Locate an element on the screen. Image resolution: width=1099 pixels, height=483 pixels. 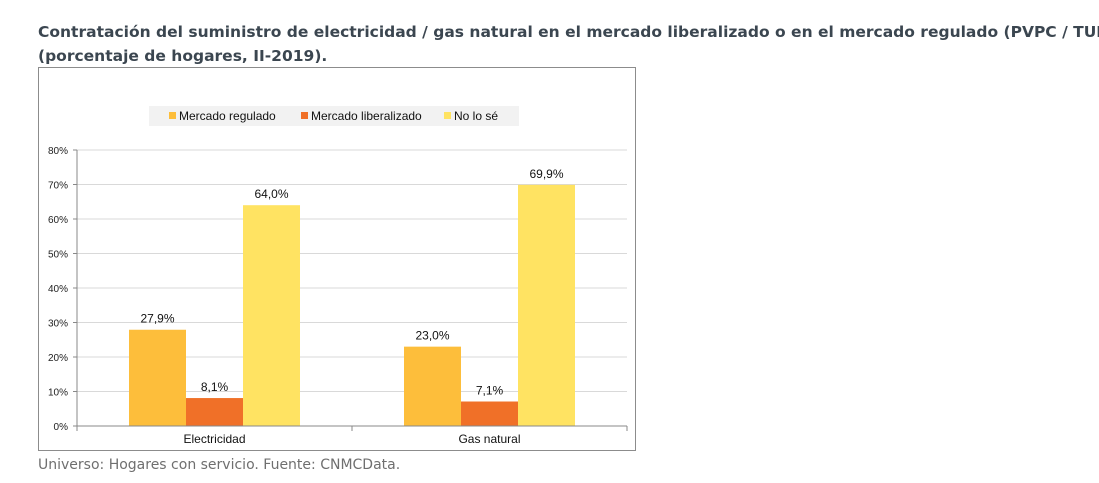
y-tick-label: 40% is located at coordinates (58, 289).